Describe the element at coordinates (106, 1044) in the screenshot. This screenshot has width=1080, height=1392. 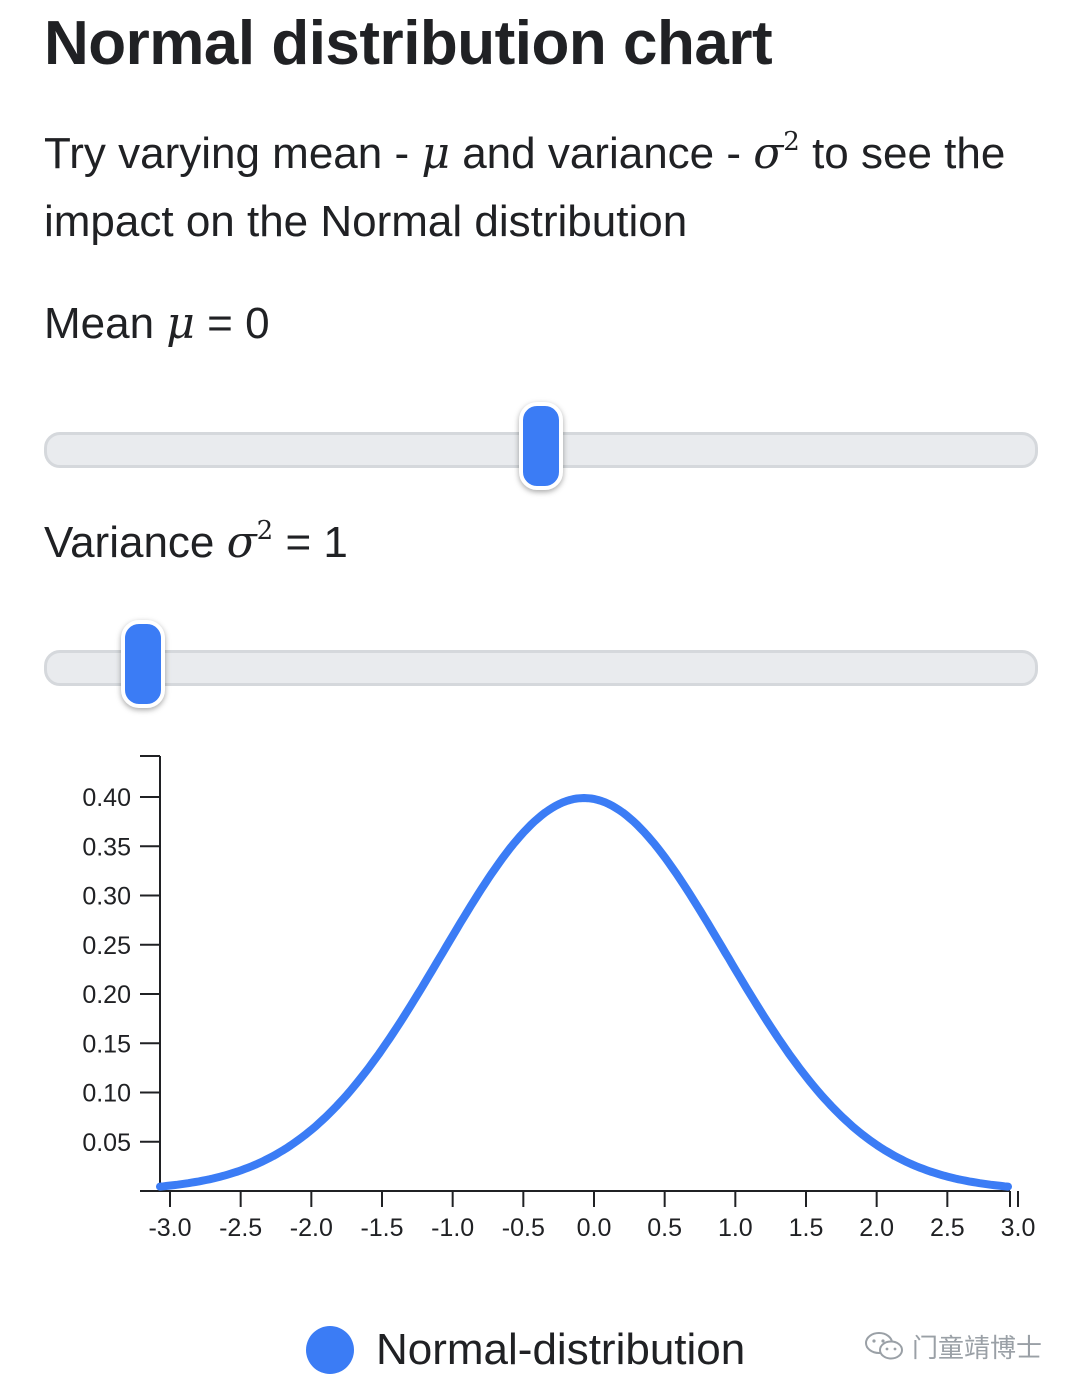
I see `y-tick-label: 0.15` at that location.